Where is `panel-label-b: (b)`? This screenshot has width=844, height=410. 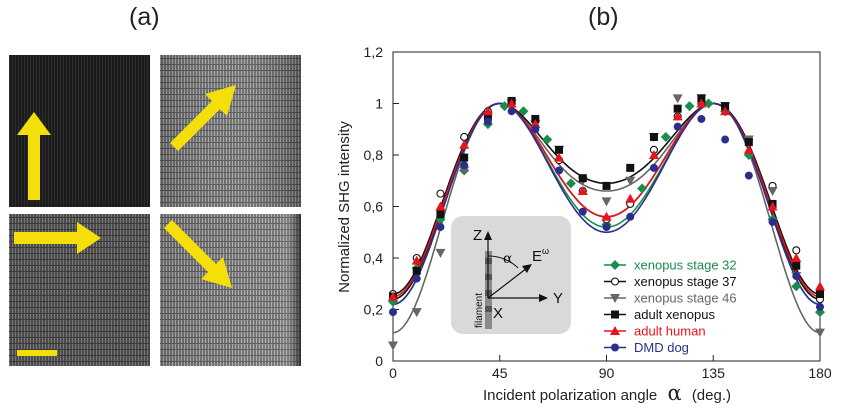 panel-label-b: (b) is located at coordinates (603, 17).